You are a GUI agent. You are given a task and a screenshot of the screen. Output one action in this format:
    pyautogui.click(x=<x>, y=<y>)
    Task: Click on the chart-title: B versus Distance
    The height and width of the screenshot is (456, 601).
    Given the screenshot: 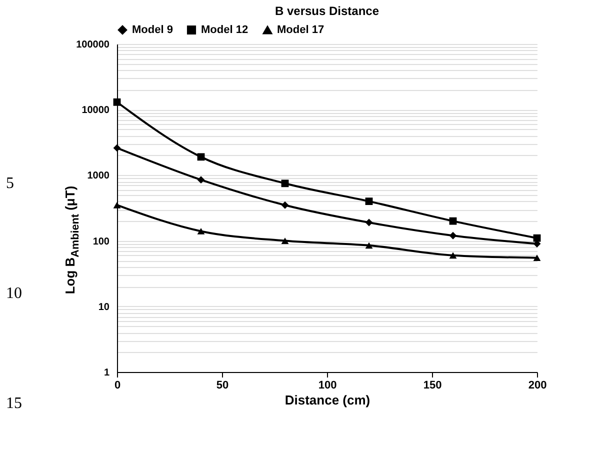 What is the action you would take?
    pyautogui.click(x=327, y=11)
    